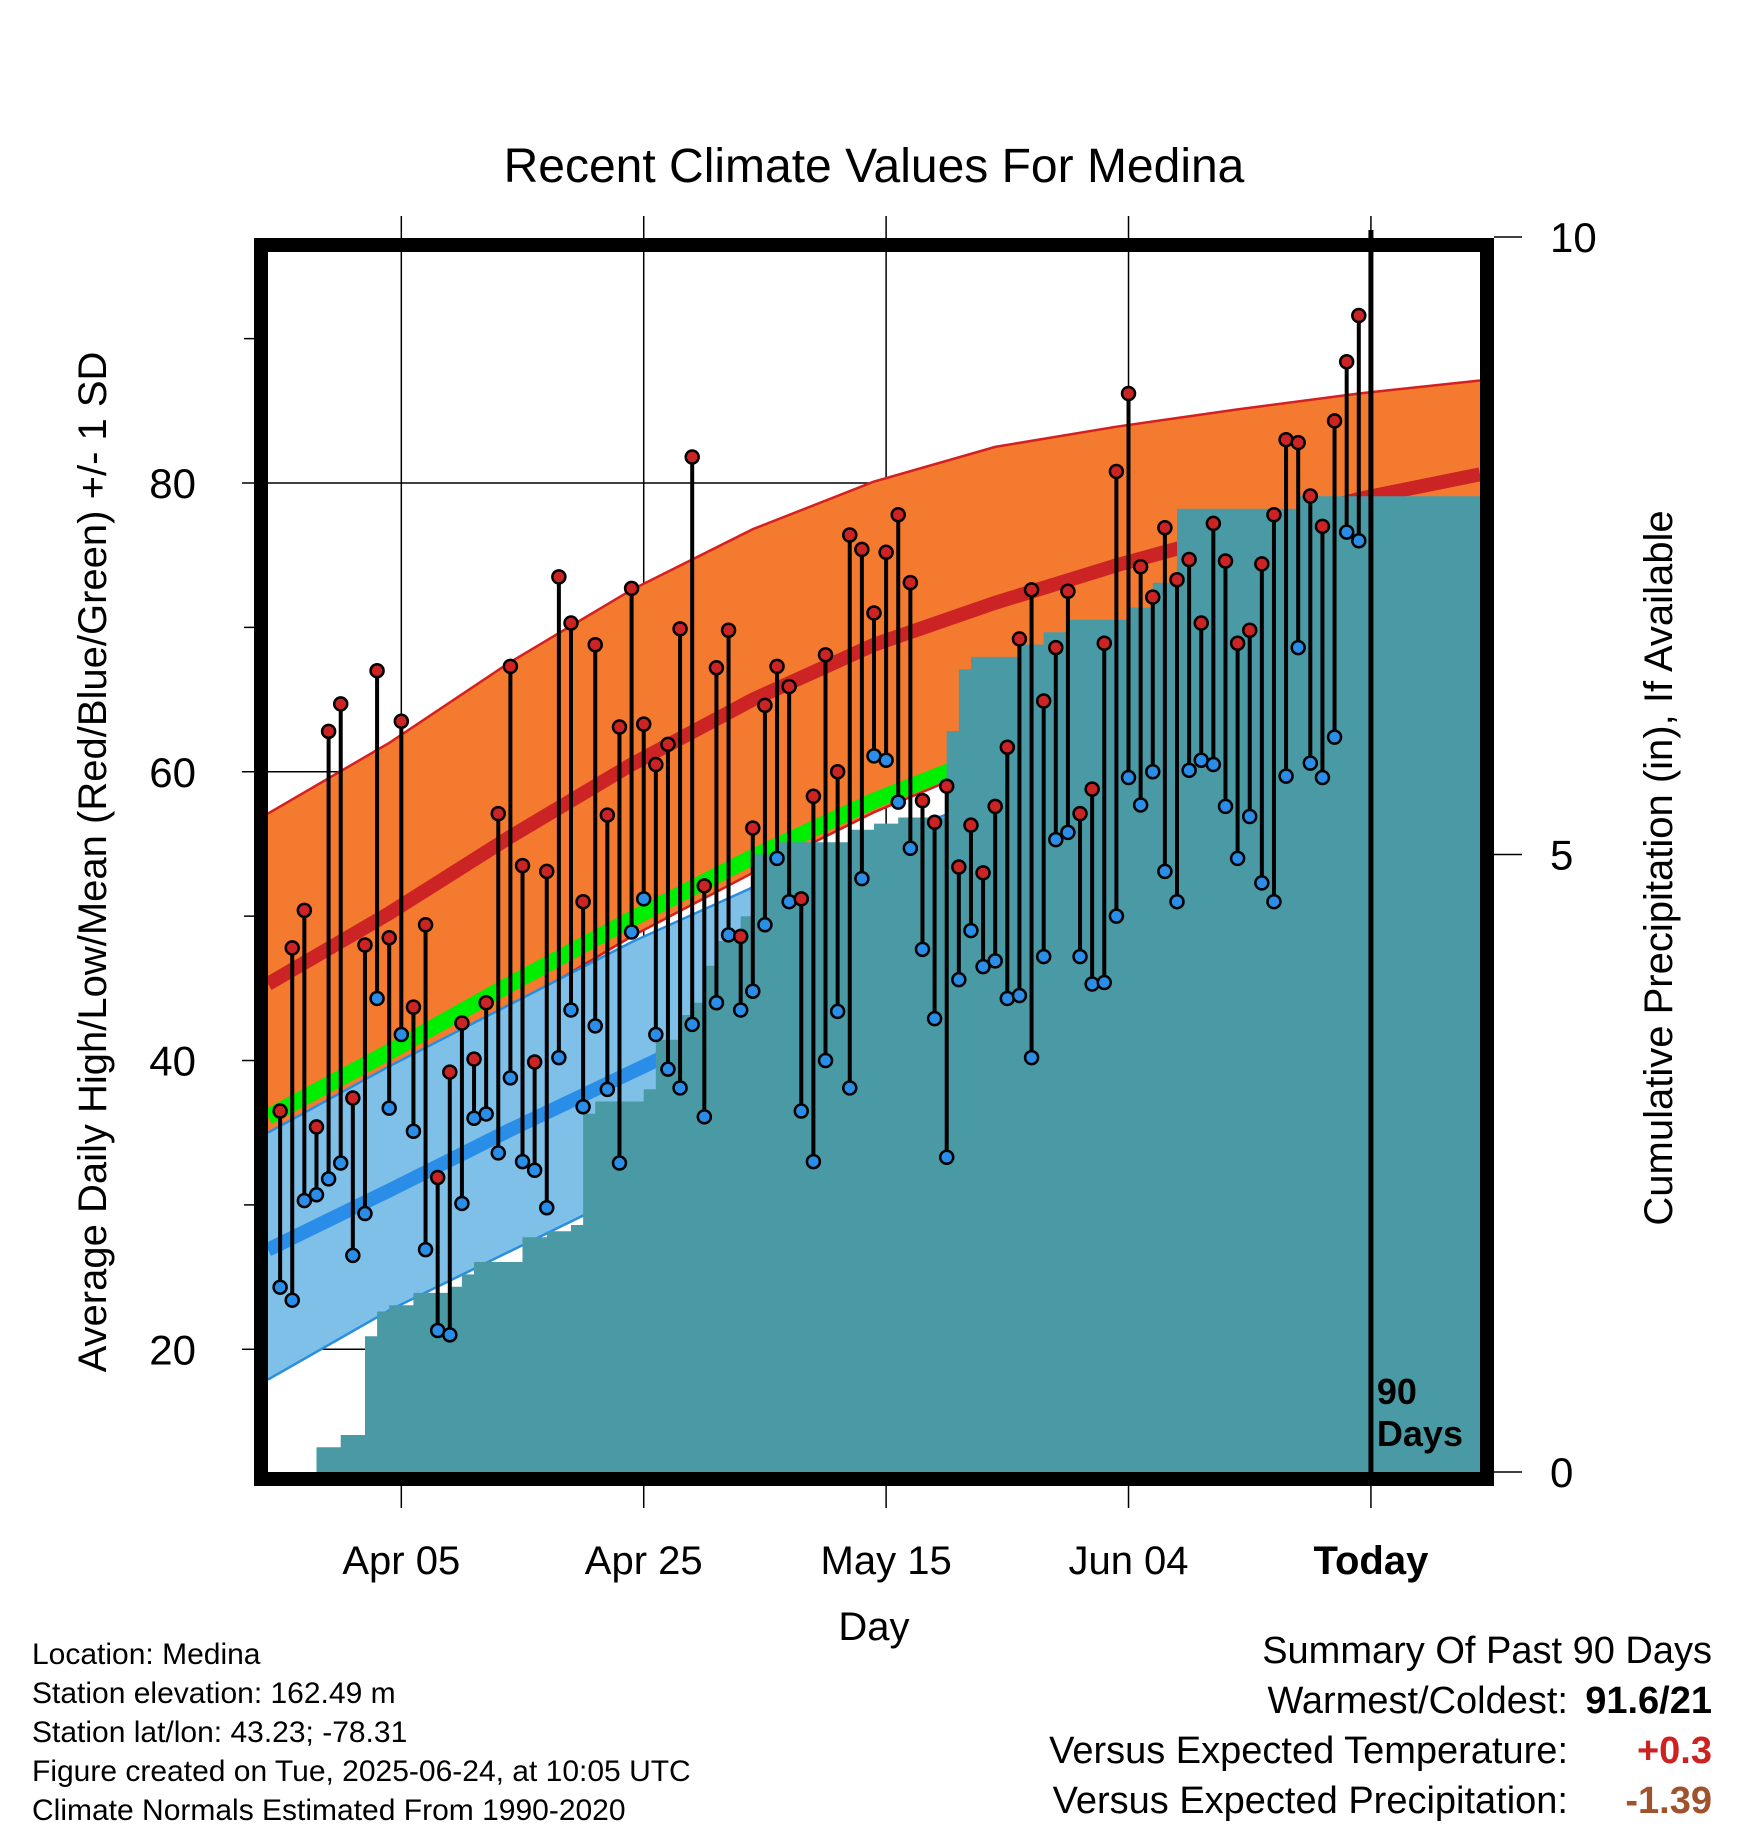 Image resolution: width=1748 pixels, height=1830 pixels. What do you see at coordinates (1668, 1801) in the screenshot?
I see `precip-anomaly-value: -1.39` at bounding box center [1668, 1801].